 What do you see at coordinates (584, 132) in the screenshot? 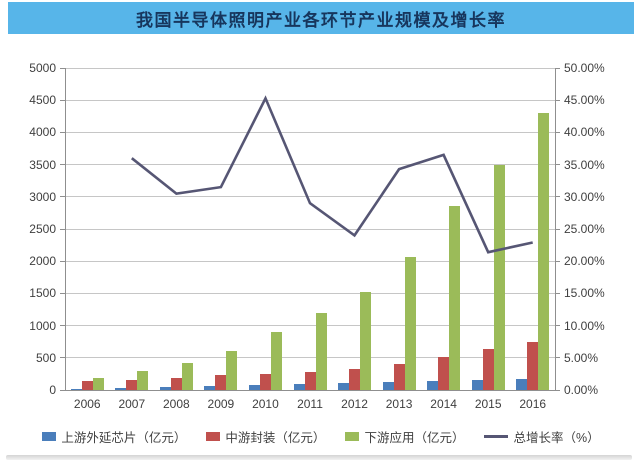
I see `right-axis-tick-label: 40.00%` at bounding box center [584, 132].